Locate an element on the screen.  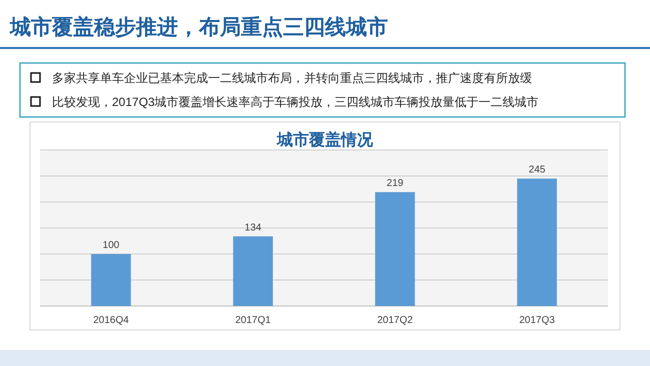
data-label: 245 is located at coordinates (537, 170).